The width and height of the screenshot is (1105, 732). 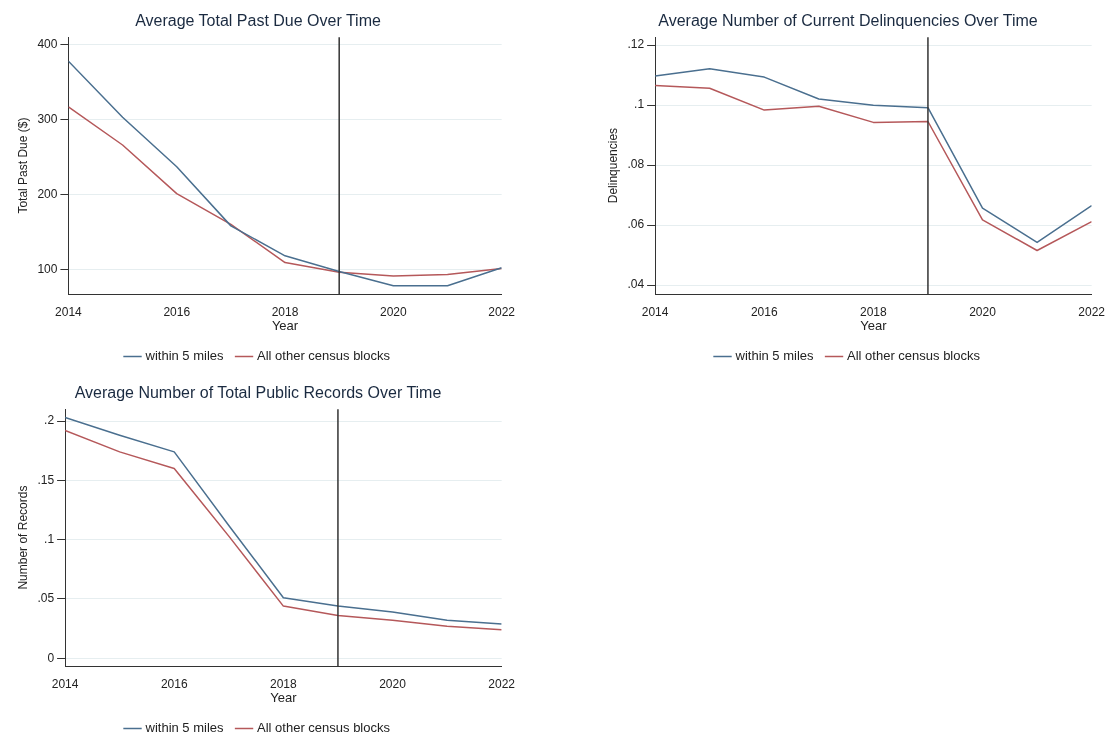 I want to click on y-tick-label: .05, so click(x=46, y=598).